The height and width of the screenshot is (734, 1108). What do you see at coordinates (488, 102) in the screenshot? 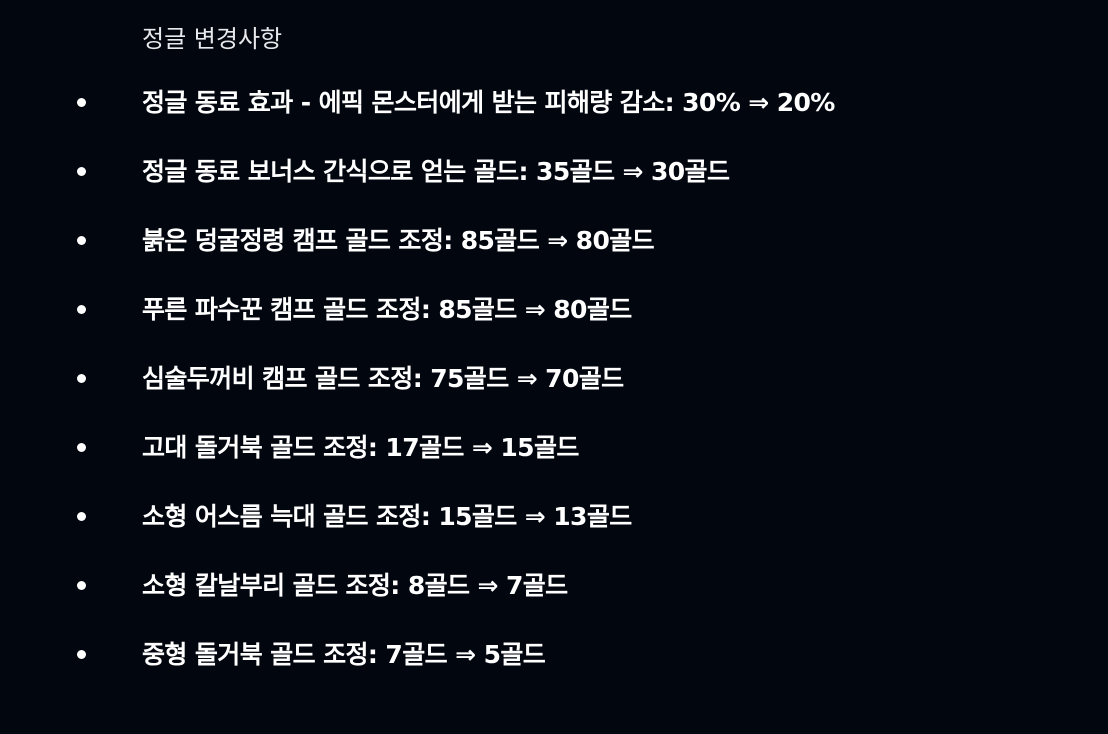
I see `change-text: 정글 동료 효과 - 에픽 몬스터에게 받는 피해량 감소: 30% ⇒ 20%` at bounding box center [488, 102].